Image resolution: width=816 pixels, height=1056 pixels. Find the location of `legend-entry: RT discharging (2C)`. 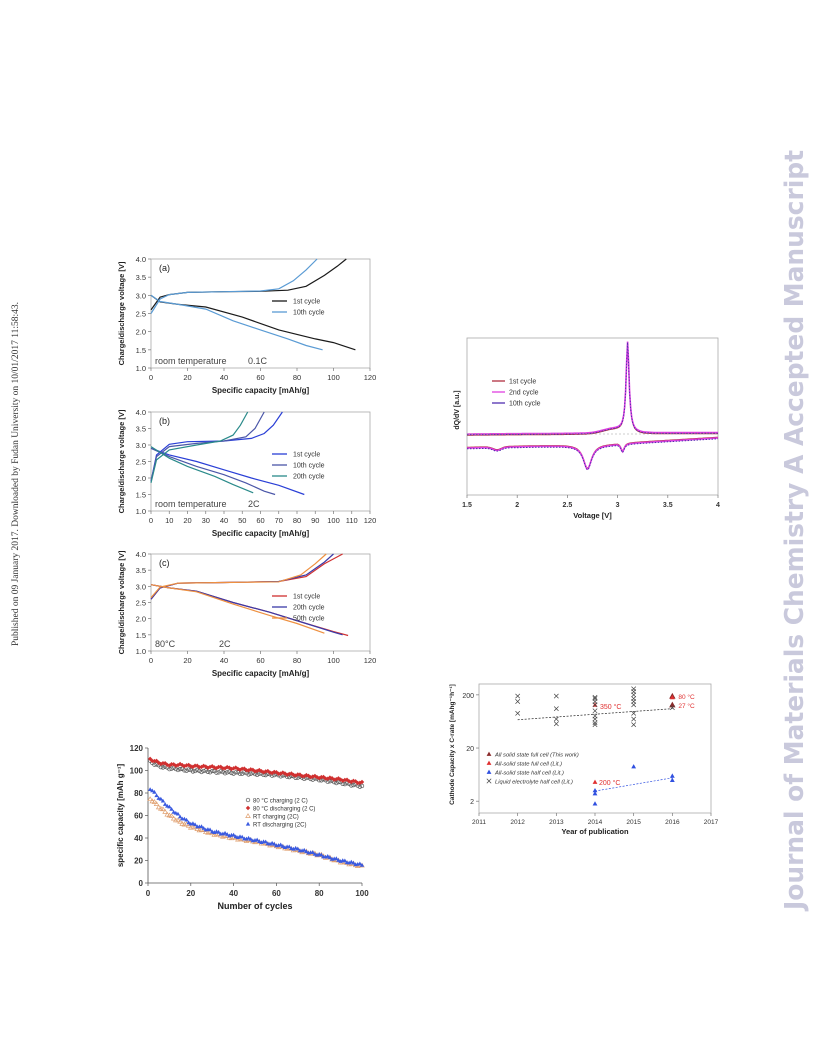

legend-entry: RT discharging (2C) is located at coordinates (279, 826).